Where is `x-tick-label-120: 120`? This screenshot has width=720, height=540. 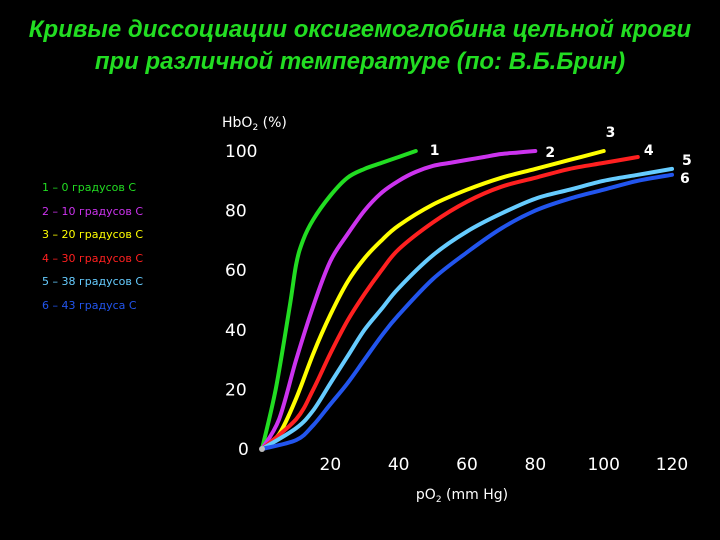 x-tick-label-120: 120 is located at coordinates (672, 465).